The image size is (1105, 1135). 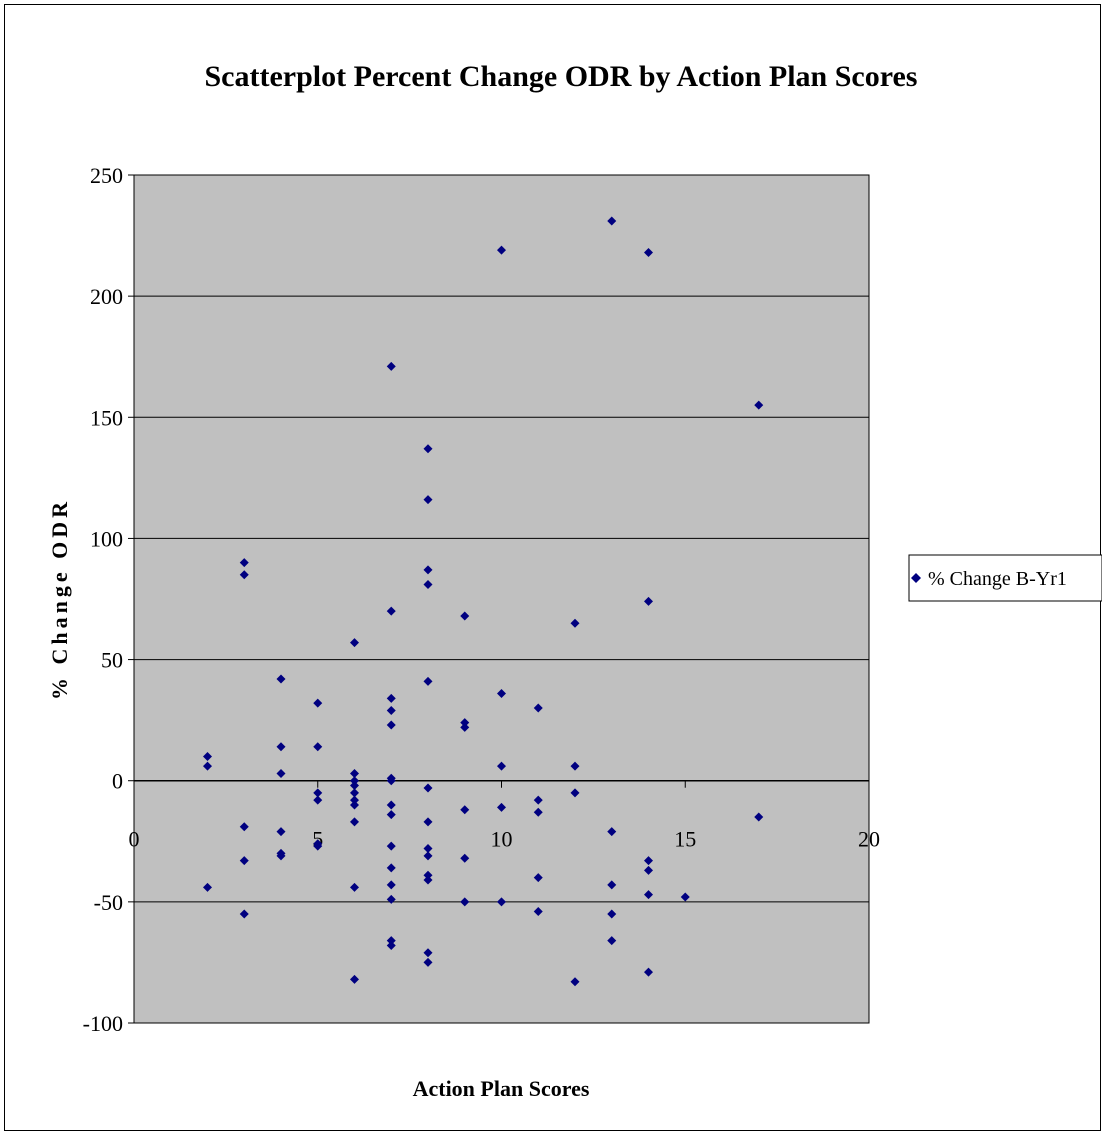 I want to click on x-tick-label: 0, so click(x=134, y=839).